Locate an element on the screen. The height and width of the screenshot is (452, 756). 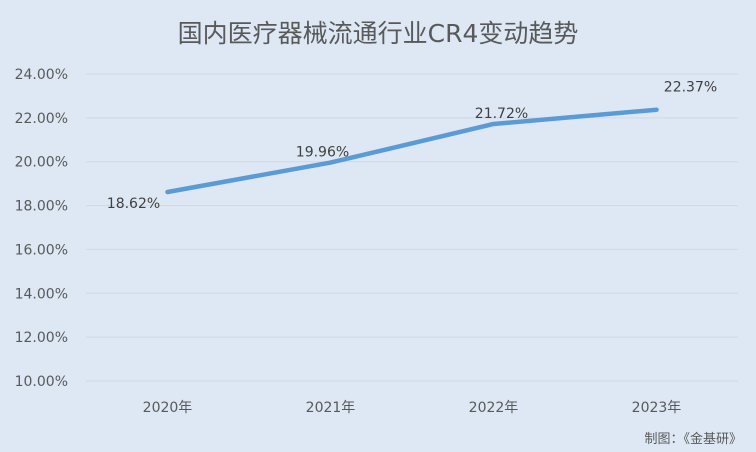
x-axis-labels: 2020年 2021年 2022年 2023年 is located at coordinates (412, 408).